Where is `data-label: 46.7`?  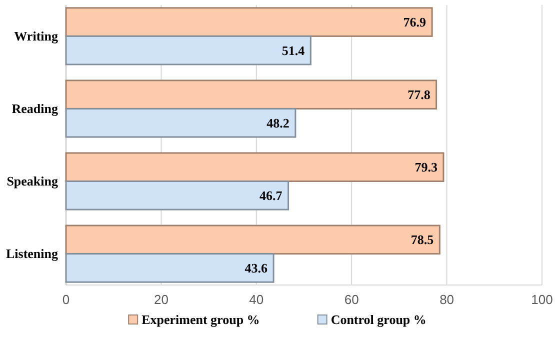
data-label: 46.7 is located at coordinates (271, 195).